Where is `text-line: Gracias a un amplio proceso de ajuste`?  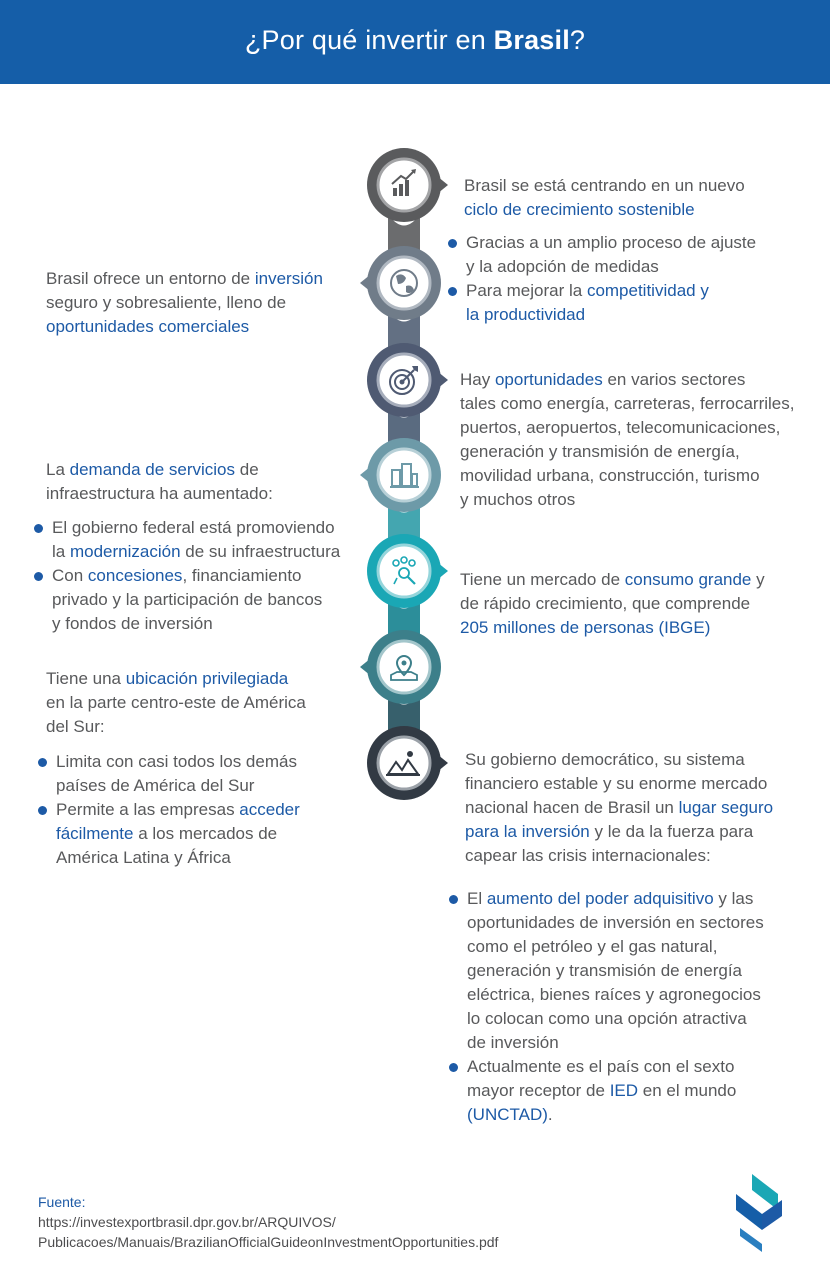 text-line: Gracias a un amplio proceso de ajuste is located at coordinates (611, 242).